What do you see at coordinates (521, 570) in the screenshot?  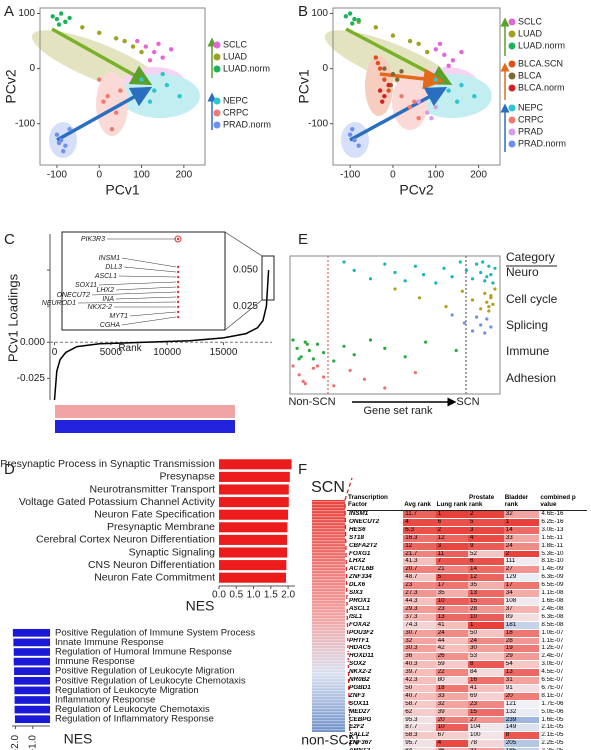 I see `rank-cell: 27` at bounding box center [521, 570].